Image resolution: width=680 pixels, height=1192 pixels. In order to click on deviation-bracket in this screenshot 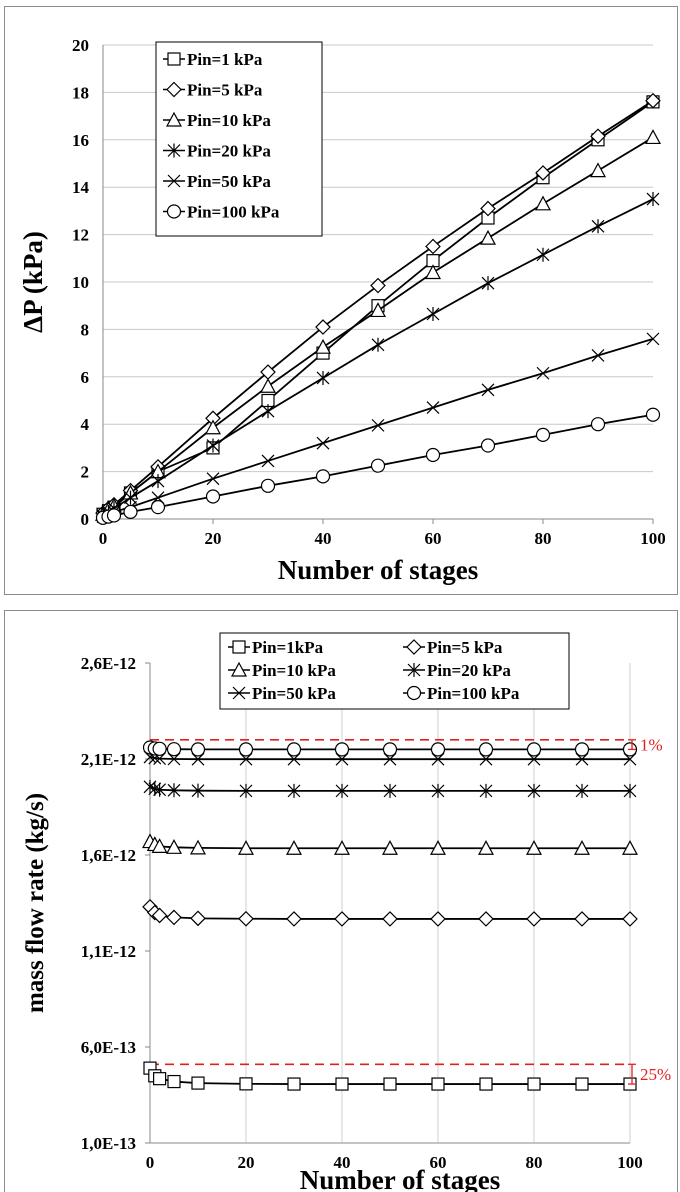, I will do `click(632, 745)`.